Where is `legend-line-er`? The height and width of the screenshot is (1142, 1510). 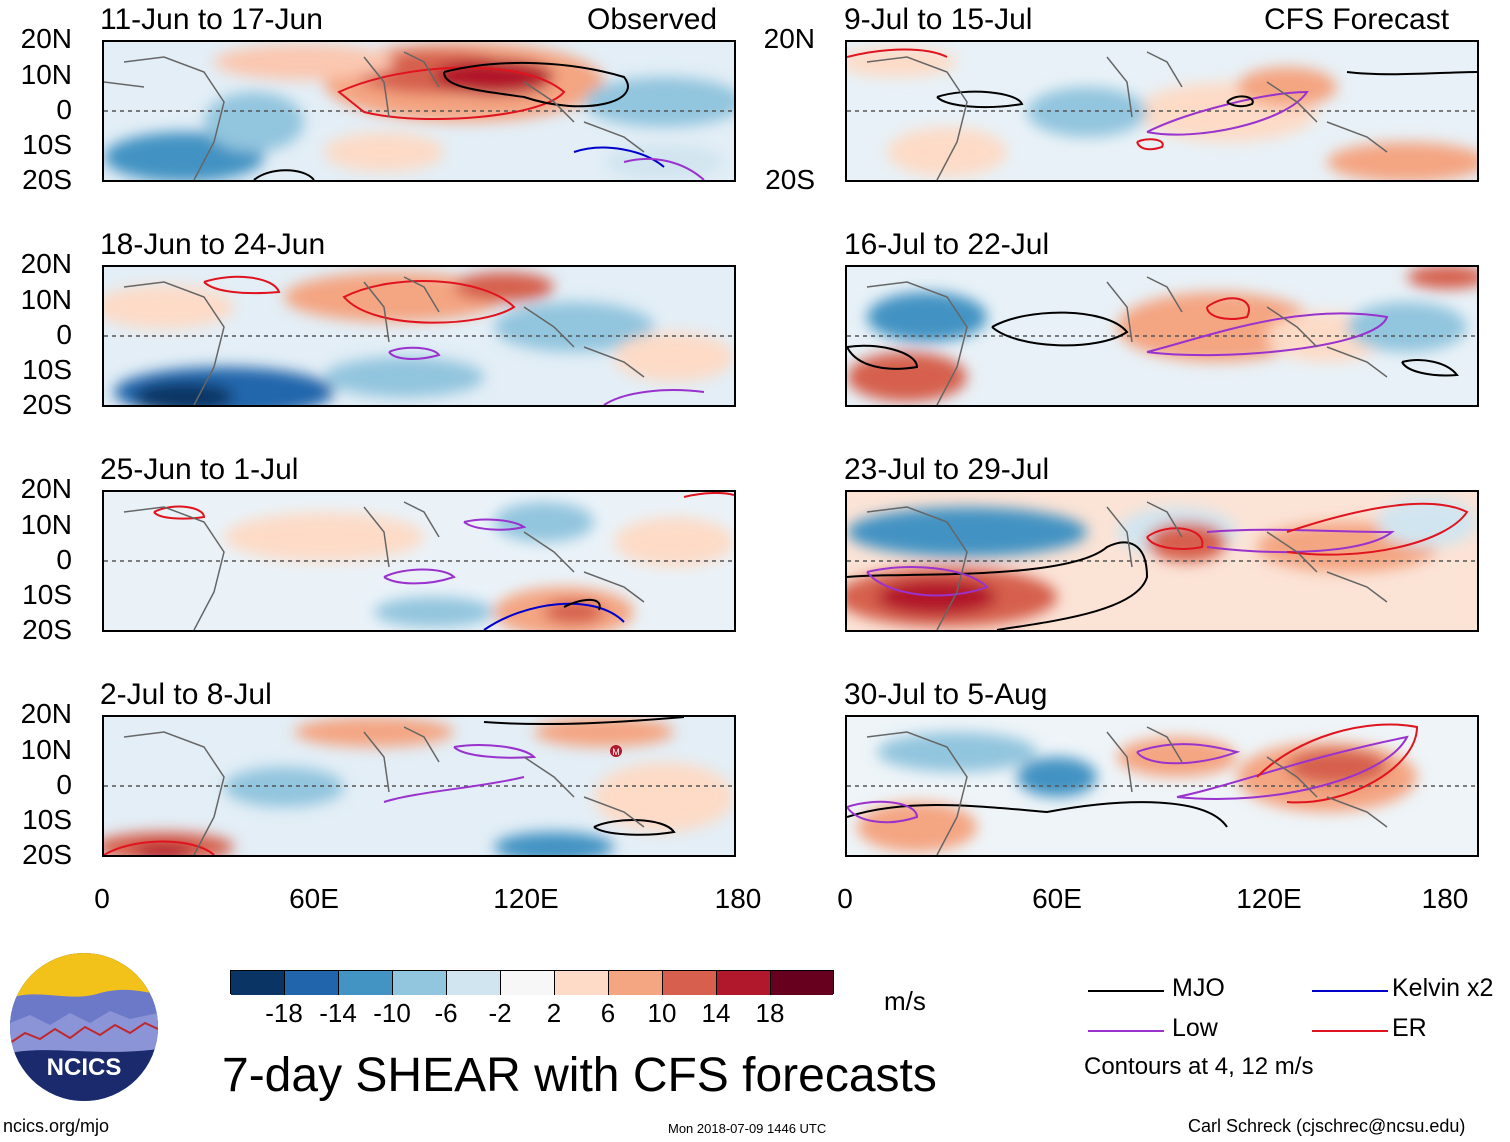
legend-line-er is located at coordinates (1350, 1031).